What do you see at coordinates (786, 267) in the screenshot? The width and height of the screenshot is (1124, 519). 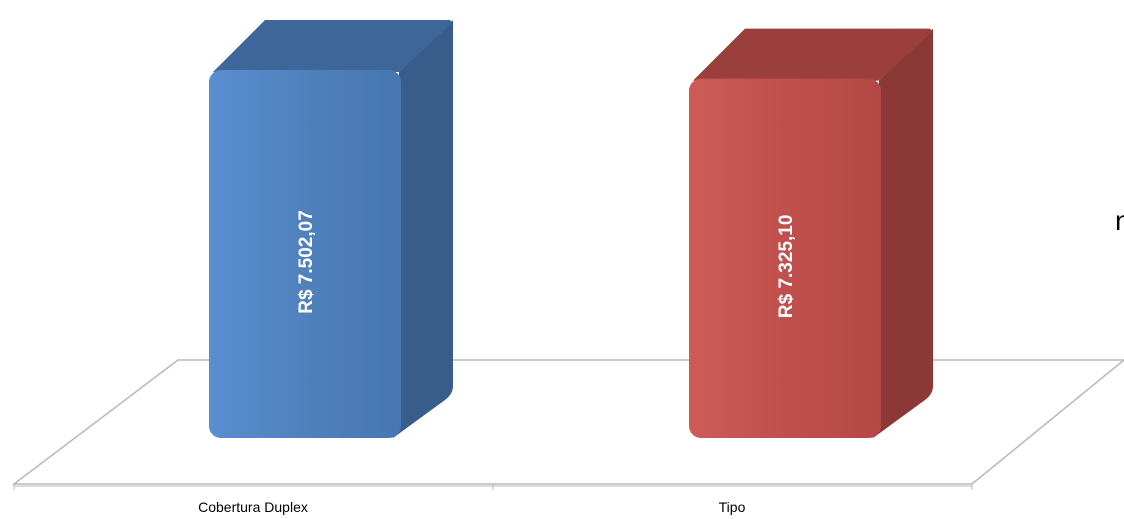 I see `data-label-1: R$ 7.325,10` at bounding box center [786, 267].